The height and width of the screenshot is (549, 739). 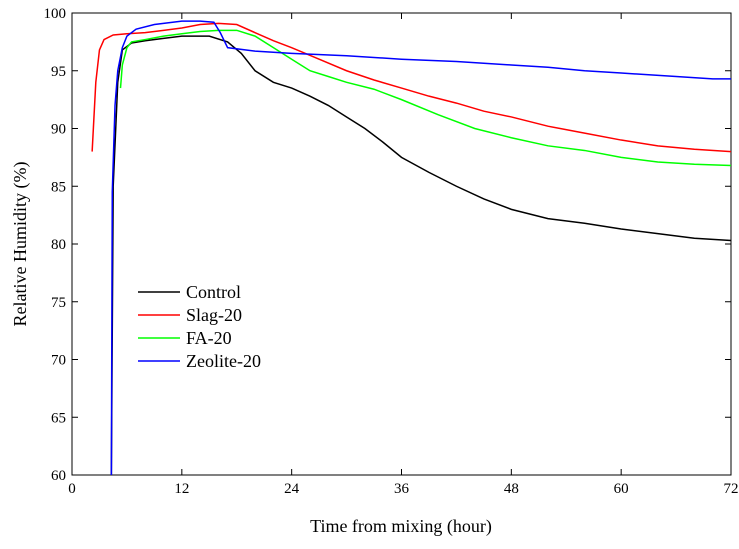 What do you see at coordinates (213, 292) in the screenshot?
I see `legend-text: Control` at bounding box center [213, 292].